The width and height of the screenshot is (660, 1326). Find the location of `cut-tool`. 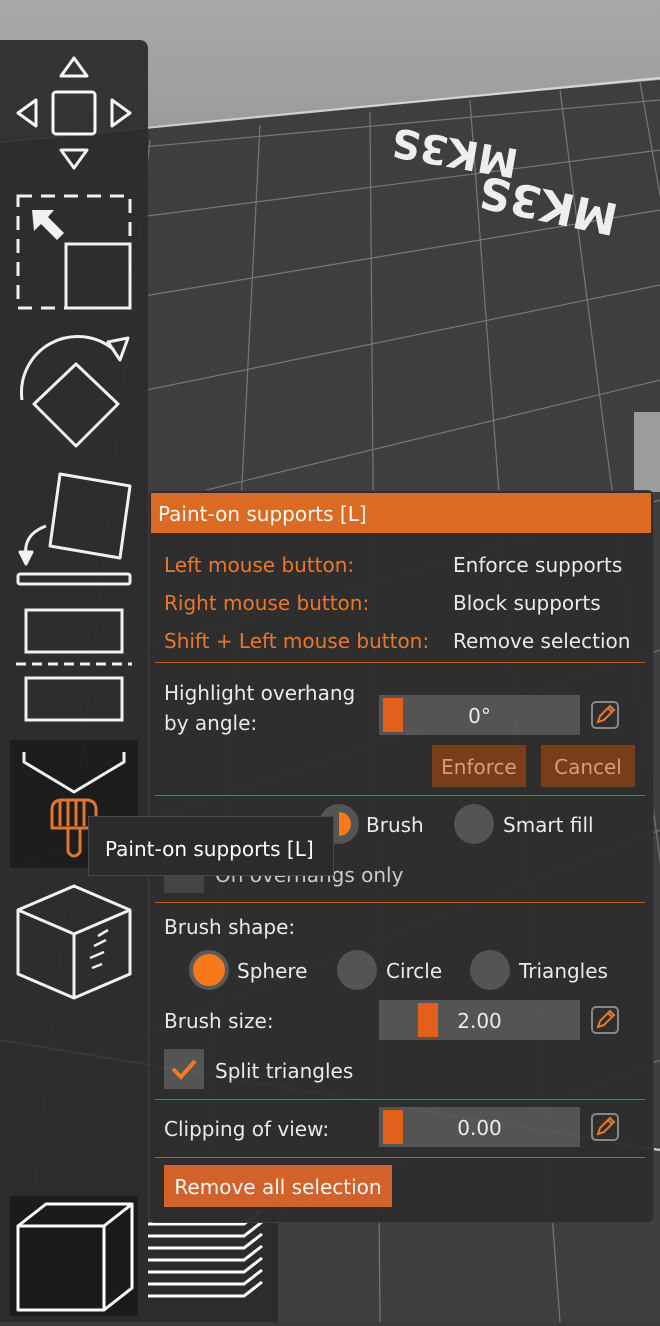

cut-tool is located at coordinates (74, 666).